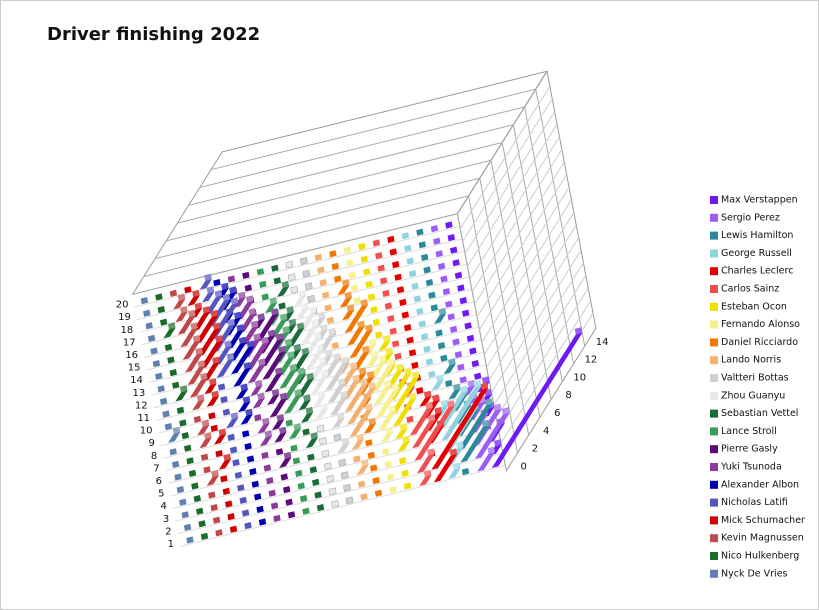  Describe the element at coordinates (171, 544) in the screenshot. I see `x-tick-label: 1` at that location.